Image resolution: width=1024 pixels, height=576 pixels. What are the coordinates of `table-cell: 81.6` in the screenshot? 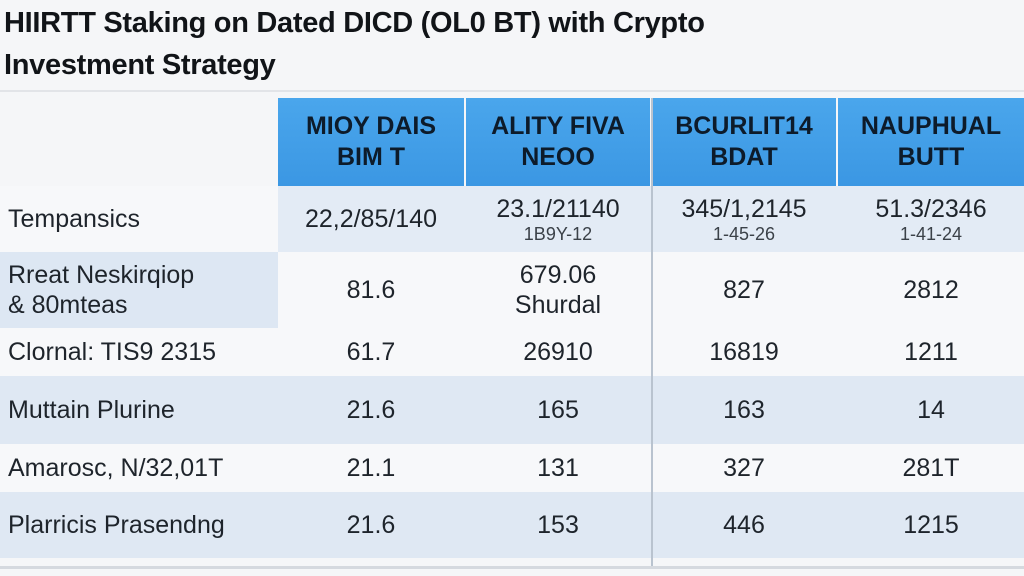 It's located at (371, 290).